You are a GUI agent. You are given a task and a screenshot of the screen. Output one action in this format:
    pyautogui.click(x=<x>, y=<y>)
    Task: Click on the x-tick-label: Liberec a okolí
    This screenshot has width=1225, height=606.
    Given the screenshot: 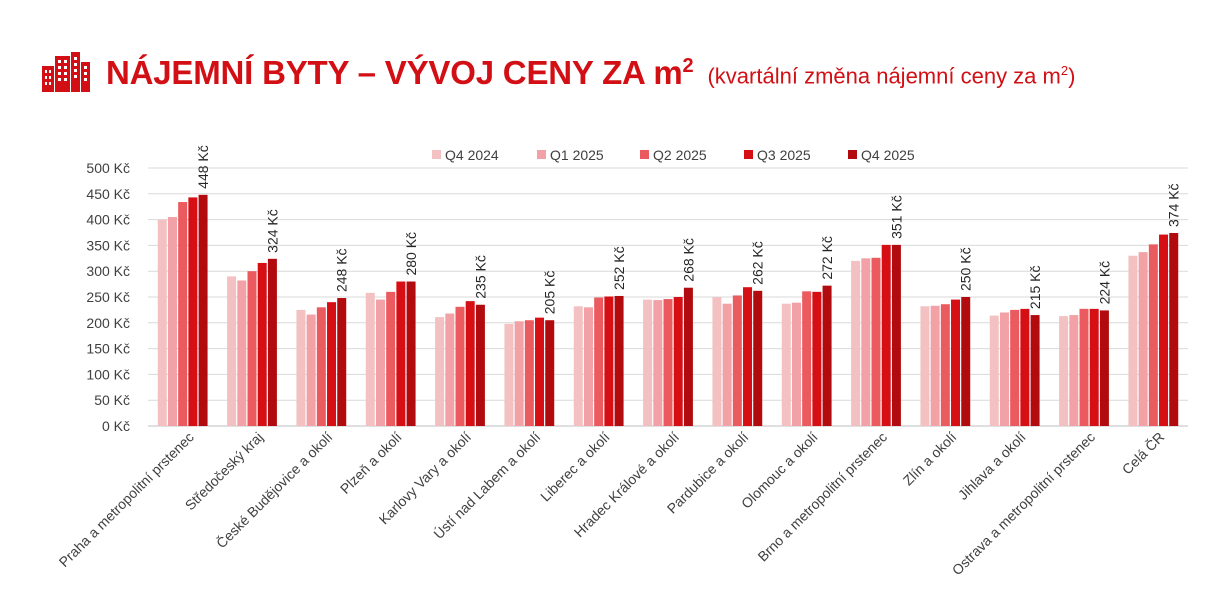 What is the action you would take?
    pyautogui.click(x=575, y=467)
    